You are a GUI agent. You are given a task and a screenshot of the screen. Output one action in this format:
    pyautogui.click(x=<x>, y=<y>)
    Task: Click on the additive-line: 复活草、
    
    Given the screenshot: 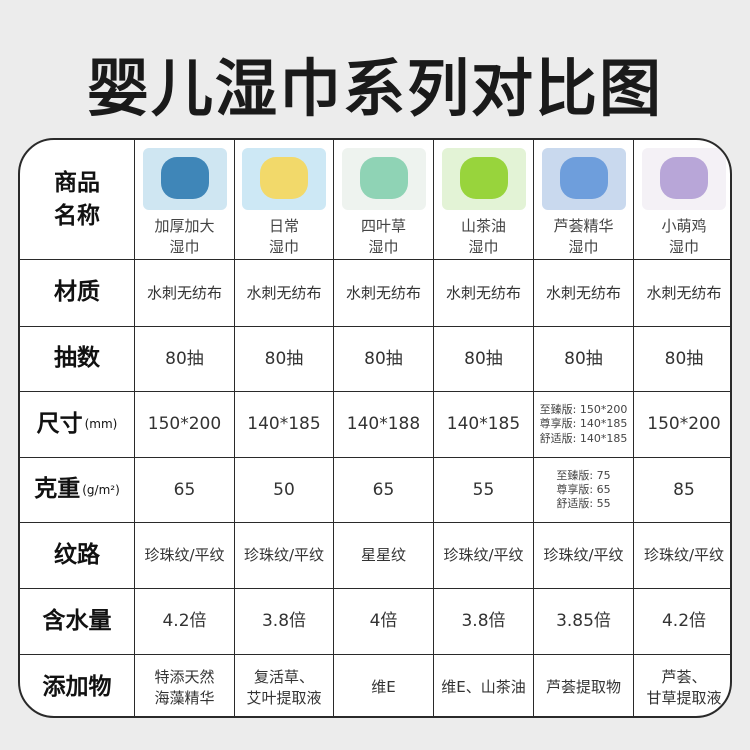 What is the action you would take?
    pyautogui.click(x=283, y=677)
    